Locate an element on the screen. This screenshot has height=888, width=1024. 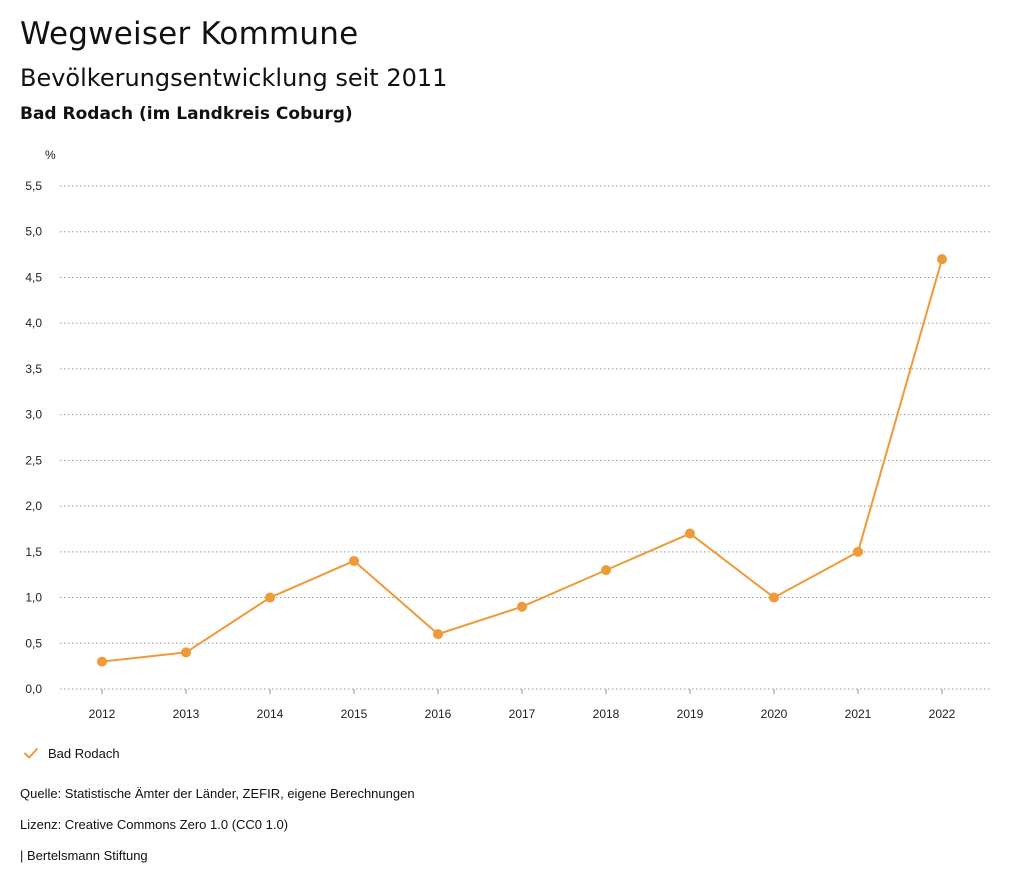
y-tick-label: 0,0 is located at coordinates (33, 689).